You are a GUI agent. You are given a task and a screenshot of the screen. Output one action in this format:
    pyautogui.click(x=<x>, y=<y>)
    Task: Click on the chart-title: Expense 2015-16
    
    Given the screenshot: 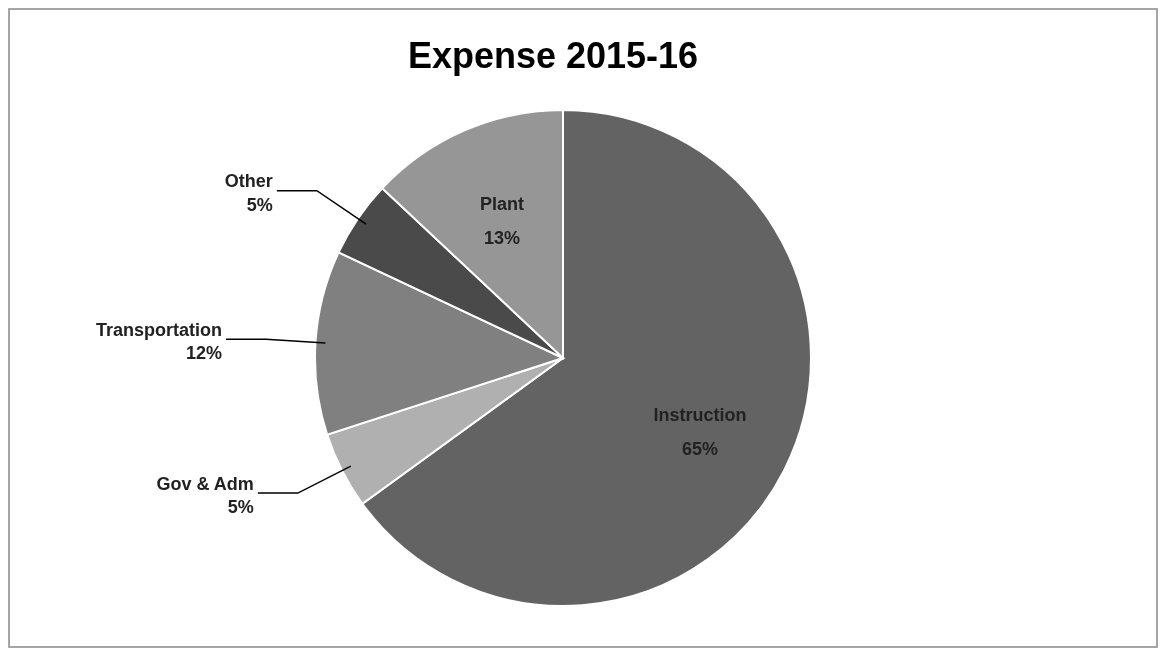 What is the action you would take?
    pyautogui.click(x=553, y=55)
    